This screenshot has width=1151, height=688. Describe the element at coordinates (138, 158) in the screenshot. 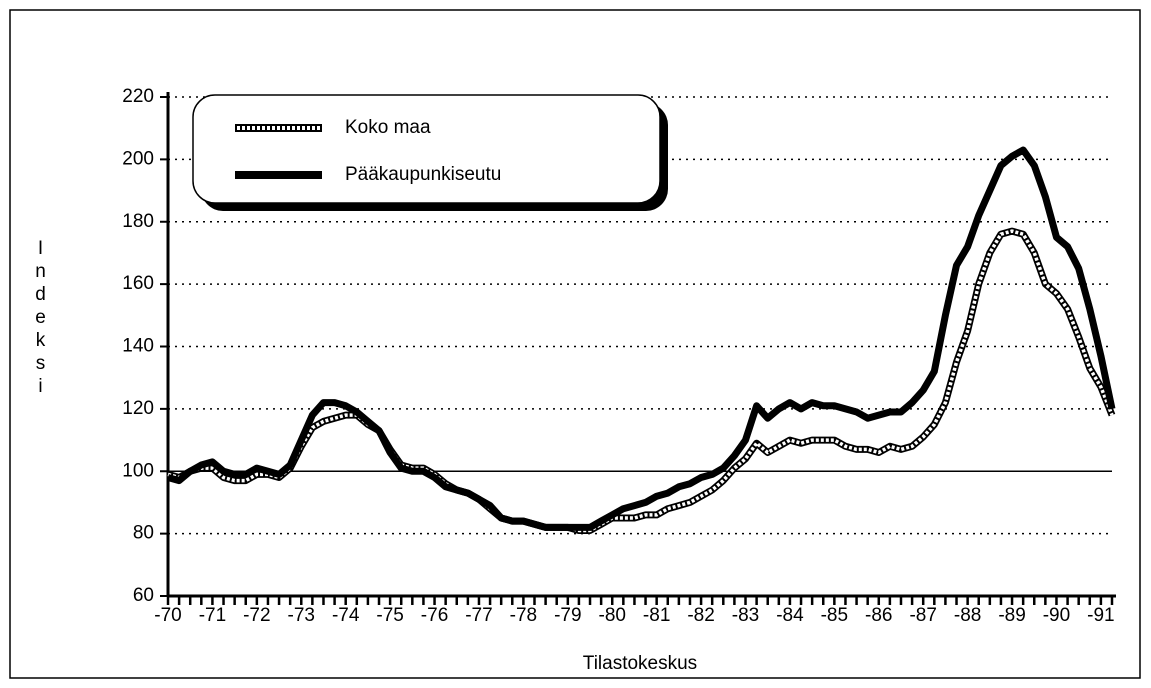

I see `y-tick-label: 200` at that location.